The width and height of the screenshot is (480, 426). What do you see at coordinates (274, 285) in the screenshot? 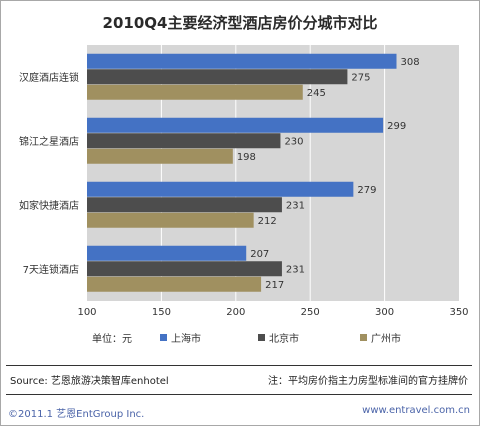
I see `bar-value-label: 217` at bounding box center [274, 285].